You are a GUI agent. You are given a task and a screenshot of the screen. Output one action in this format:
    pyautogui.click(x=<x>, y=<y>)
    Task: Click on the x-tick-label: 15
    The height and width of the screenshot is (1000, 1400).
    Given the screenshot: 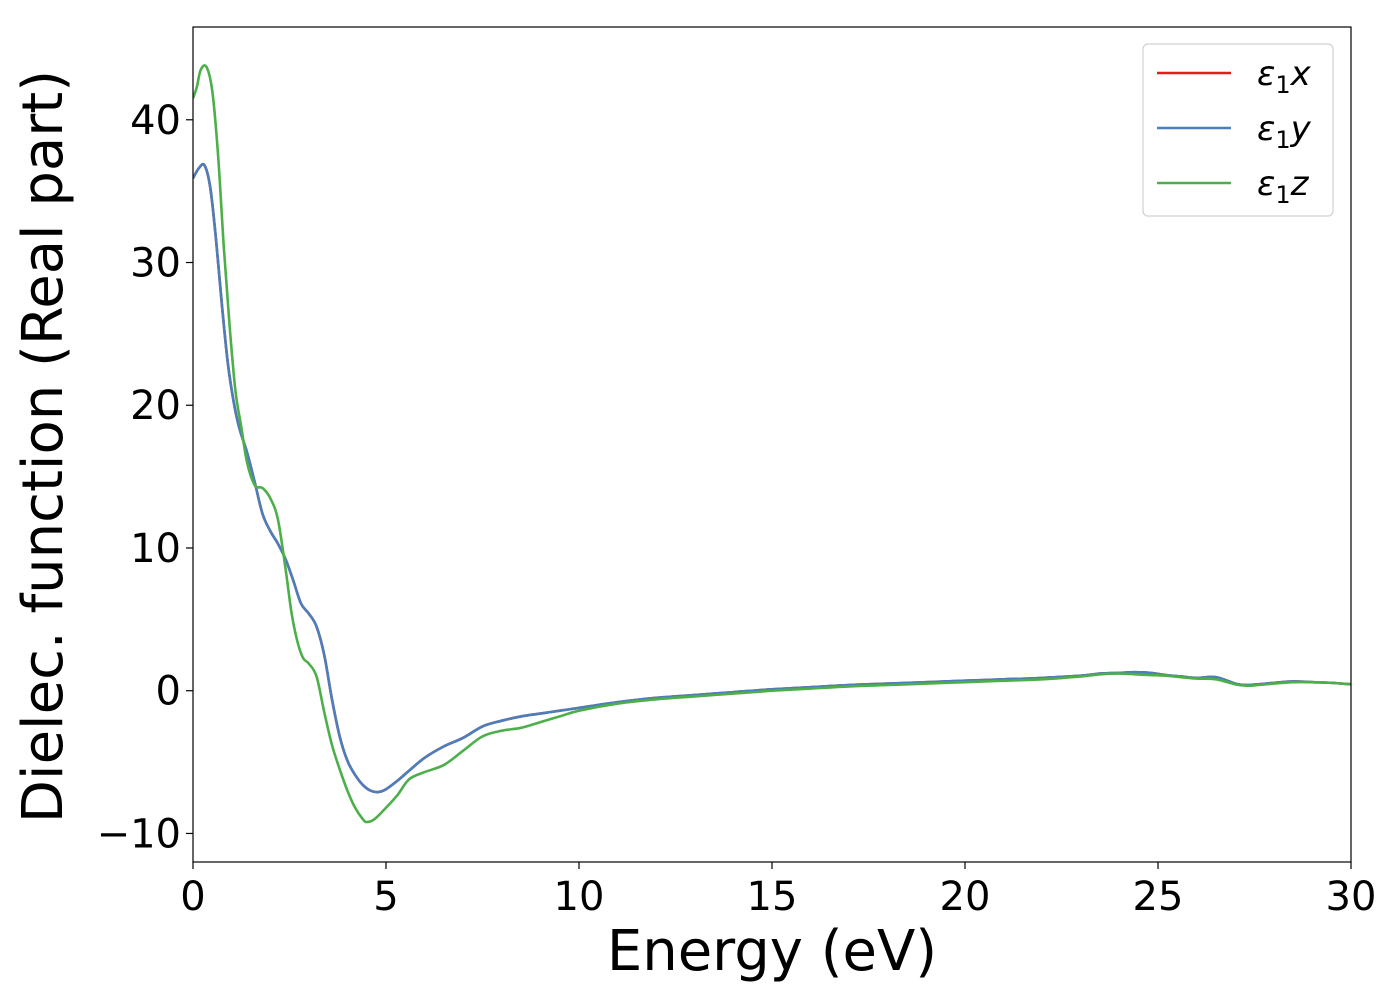 What is the action you would take?
    pyautogui.click(x=772, y=897)
    